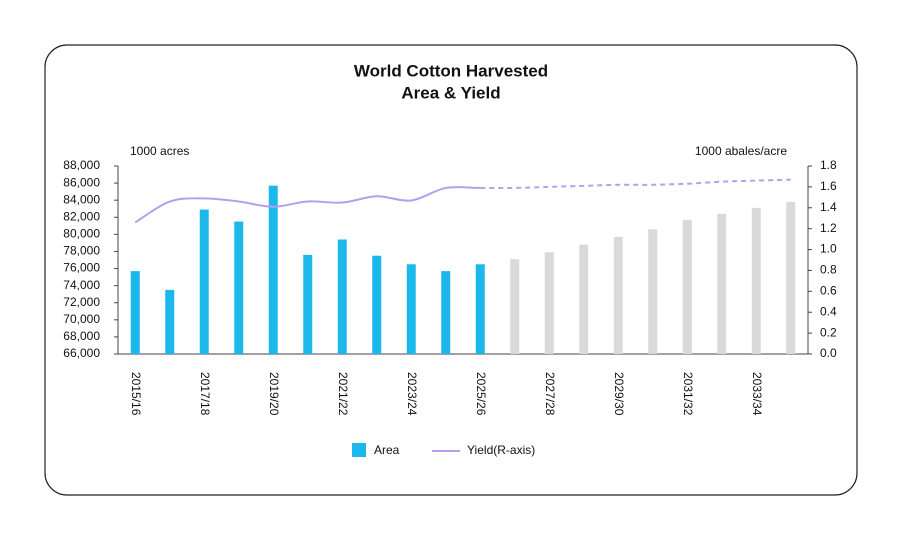  Describe the element at coordinates (81, 285) in the screenshot. I see `y-tick-label: 74,000` at that location.